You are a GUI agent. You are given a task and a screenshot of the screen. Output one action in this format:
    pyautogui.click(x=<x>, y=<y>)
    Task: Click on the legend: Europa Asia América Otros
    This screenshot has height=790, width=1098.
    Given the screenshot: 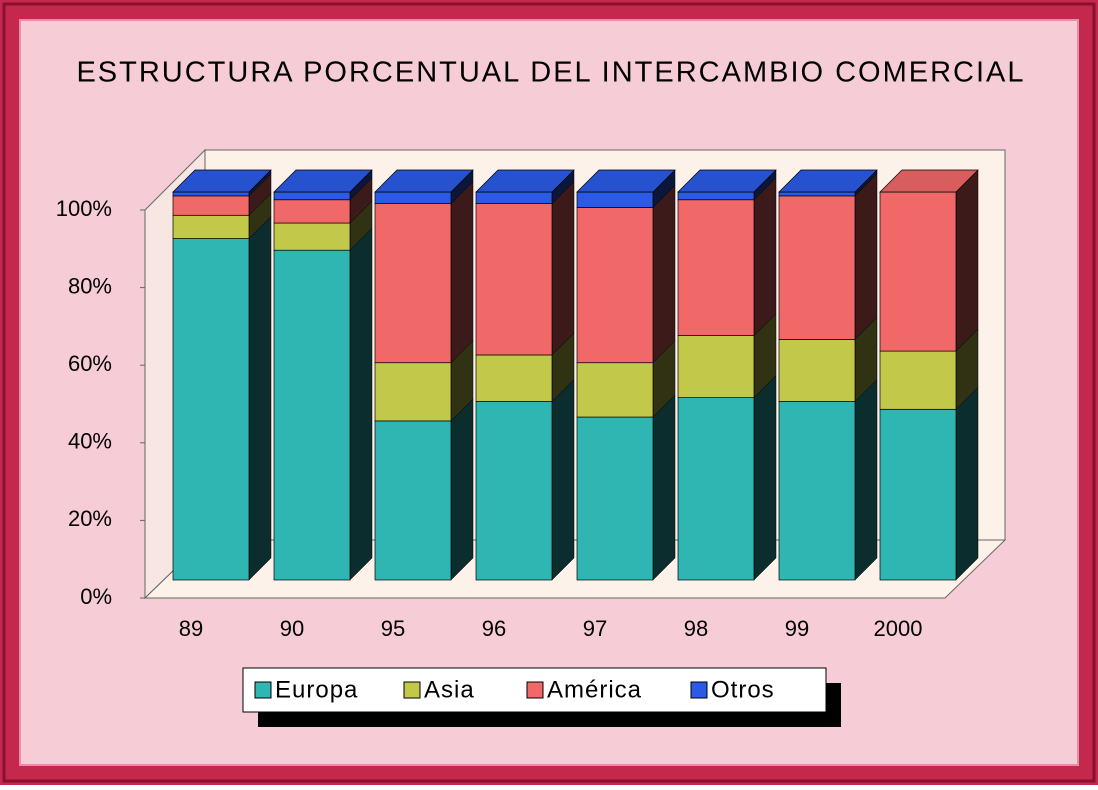 What is the action you would take?
    pyautogui.click(x=541, y=697)
    